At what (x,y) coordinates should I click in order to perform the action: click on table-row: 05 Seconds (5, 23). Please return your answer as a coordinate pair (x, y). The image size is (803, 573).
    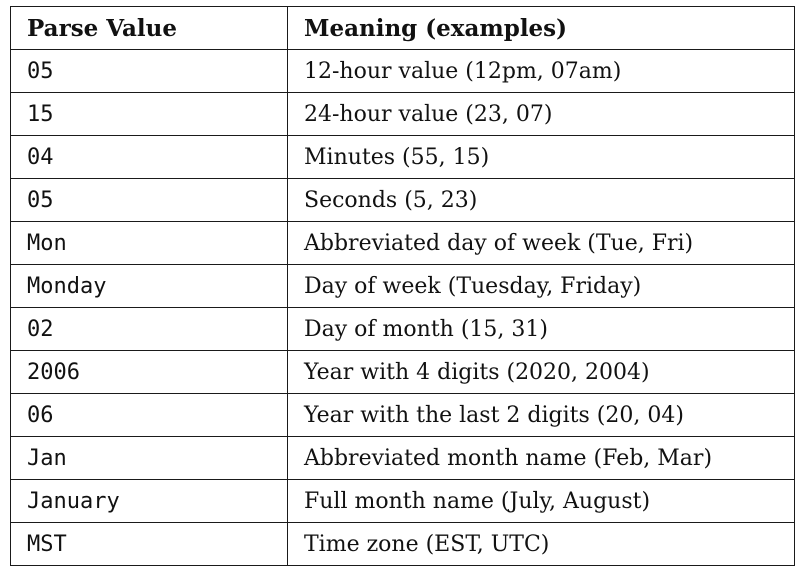
    Looking at the image, I should click on (402, 200).